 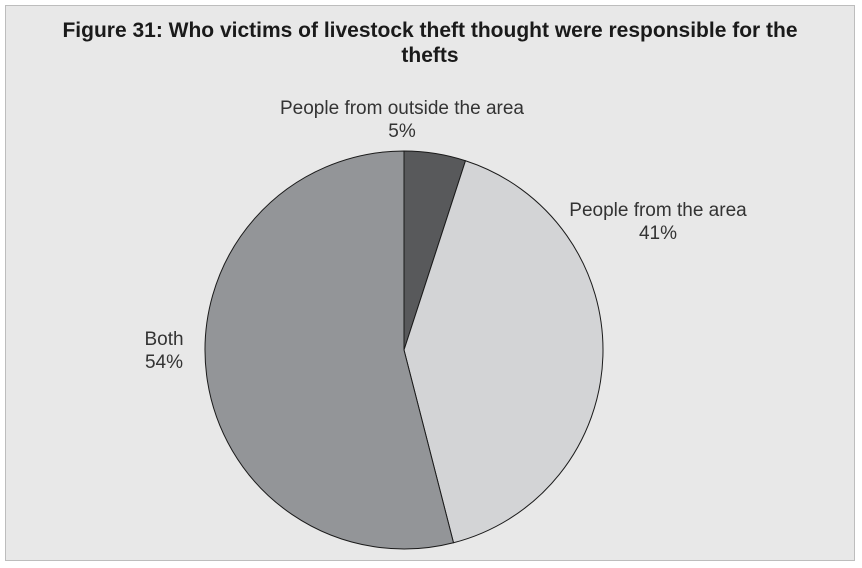 What do you see at coordinates (658, 233) in the screenshot?
I see `slice-value-from-area: 41%` at bounding box center [658, 233].